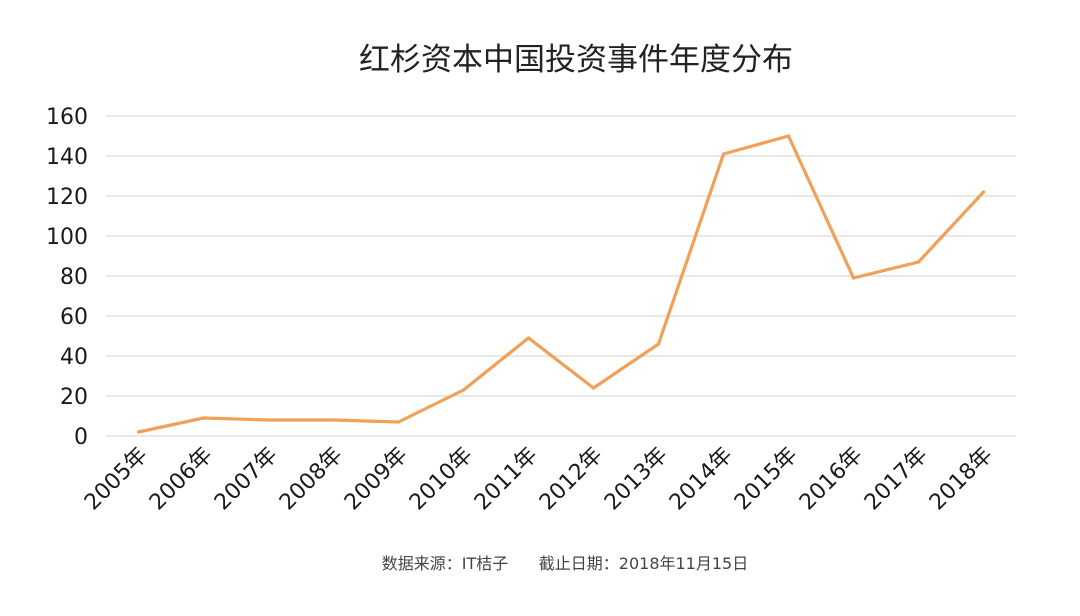  What do you see at coordinates (311, 479) in the screenshot?
I see `x-tick-label: 2008年` at bounding box center [311, 479].